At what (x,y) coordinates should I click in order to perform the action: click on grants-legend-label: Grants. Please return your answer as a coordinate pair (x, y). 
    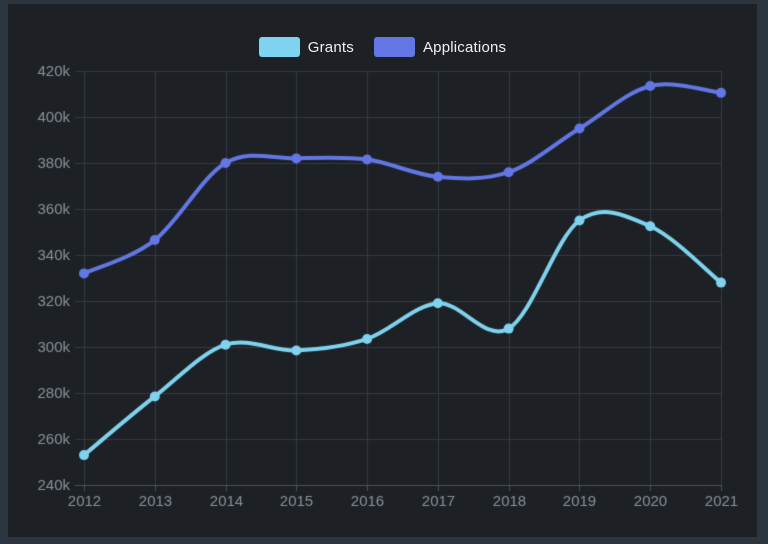
    Looking at the image, I should click on (330, 47).